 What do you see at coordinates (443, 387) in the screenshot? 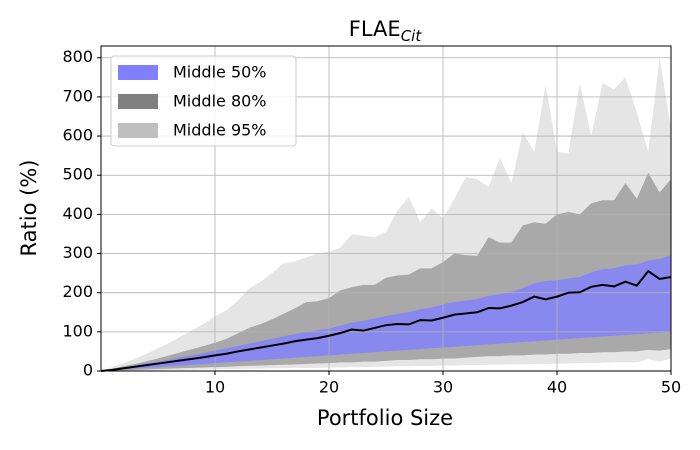
I see `x-tick-label: 30` at bounding box center [443, 387].